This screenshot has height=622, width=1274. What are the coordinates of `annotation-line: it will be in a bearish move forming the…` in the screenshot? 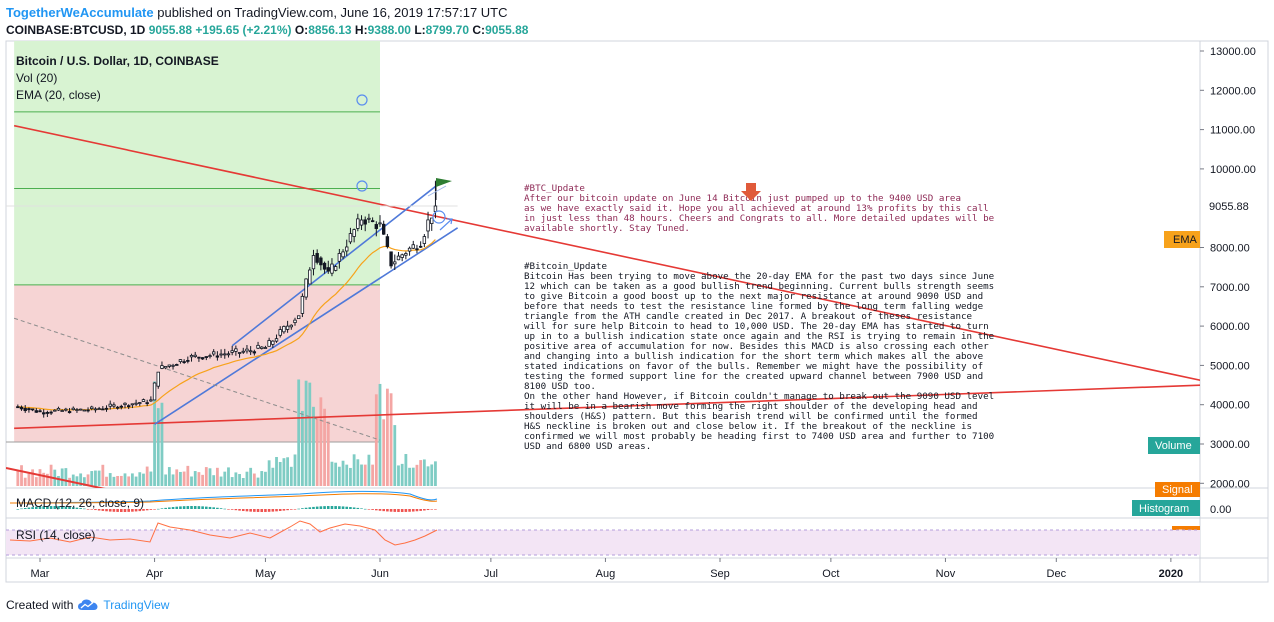 It's located at (751, 406).